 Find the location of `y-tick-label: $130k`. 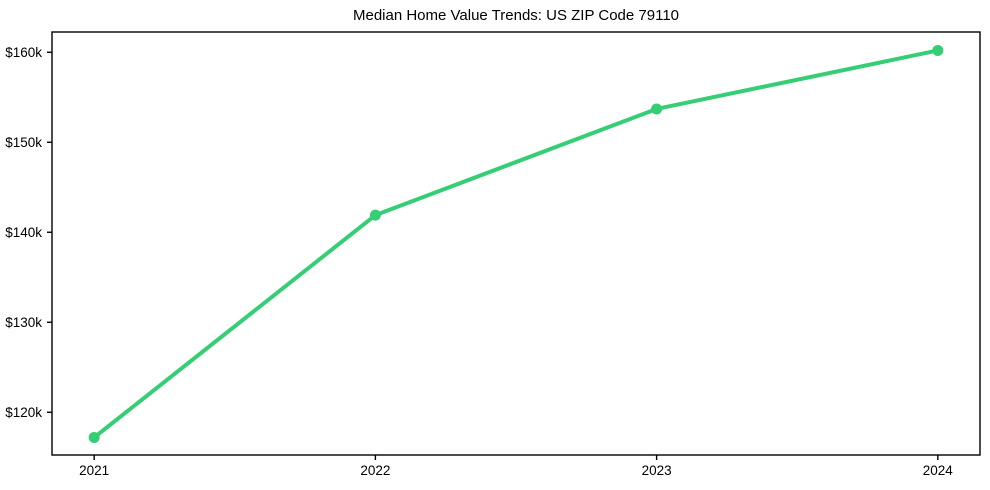

y-tick-label: $130k is located at coordinates (23, 322).